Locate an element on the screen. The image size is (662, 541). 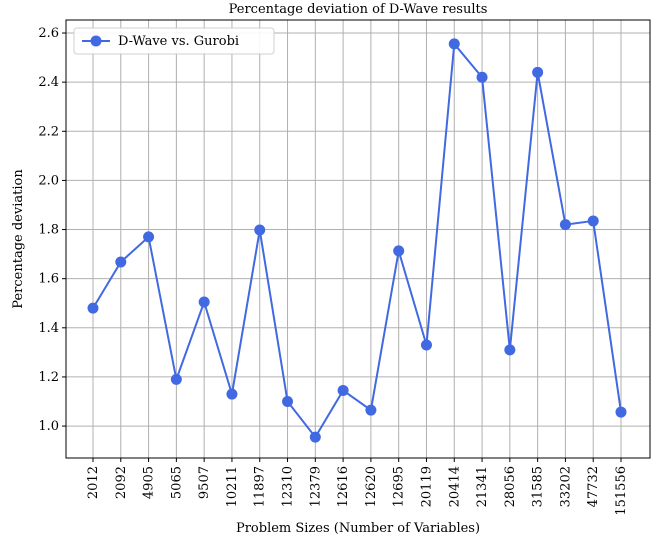
x-tick-label: 47732 is located at coordinates (593, 486).